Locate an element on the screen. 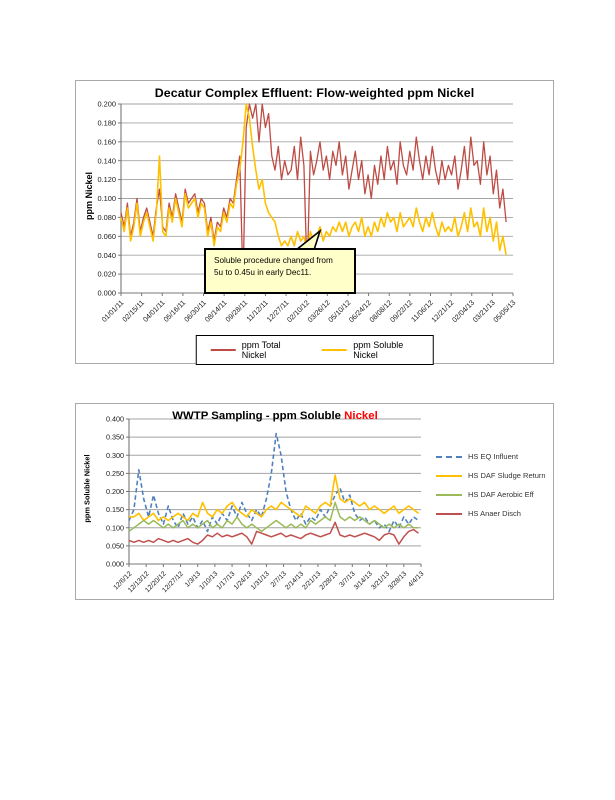 The height and width of the screenshot is (800, 615). legend-label: HS Anaer Disch is located at coordinates (494, 513).